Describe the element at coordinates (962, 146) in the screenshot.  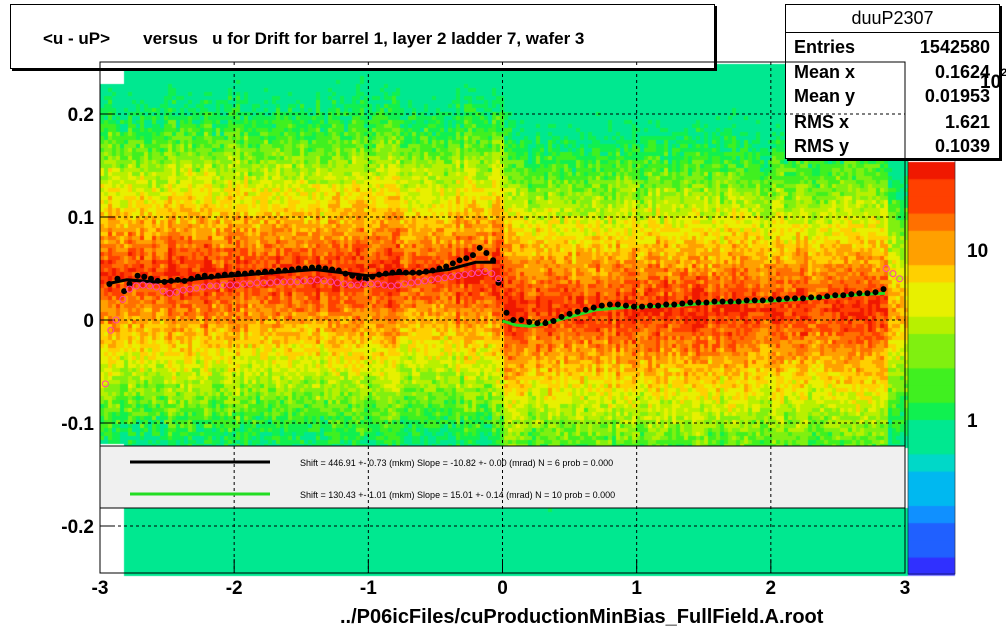
I see `stats-value: 0.1039` at that location.